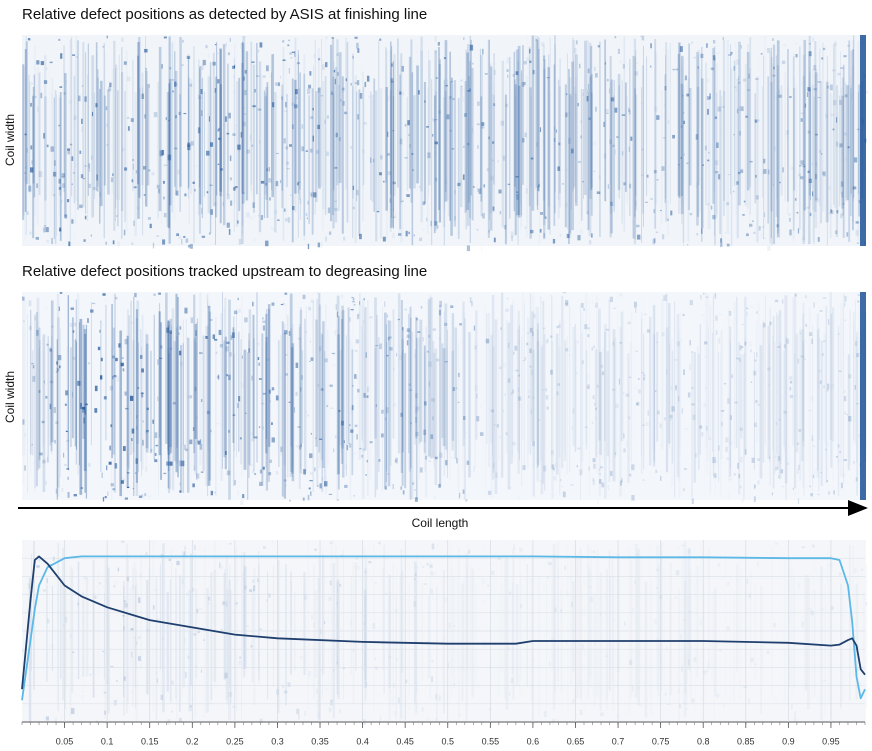  I want to click on x-tick-label: 0.4, so click(362, 741).